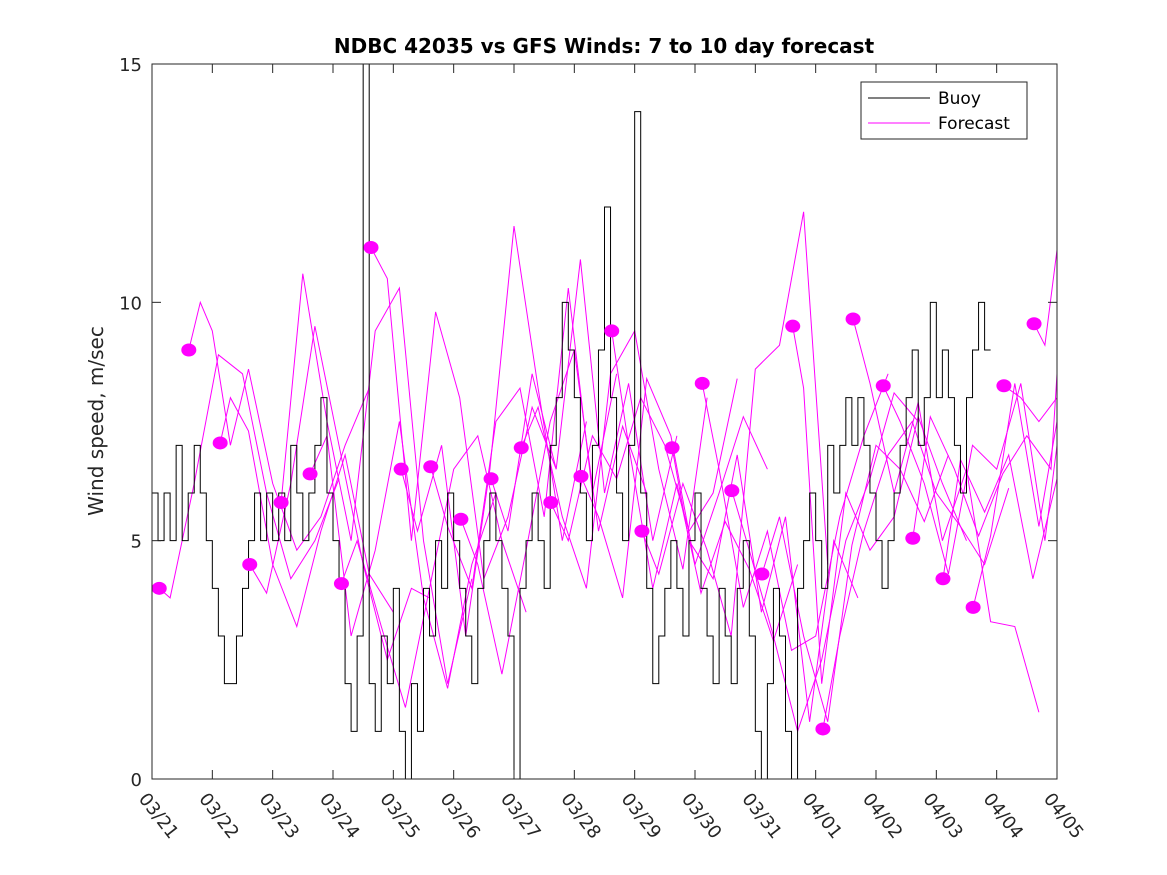 This screenshot has height=875, width=1167. Describe the element at coordinates (136, 780) in the screenshot. I see `y-tick-label: 0` at that location.